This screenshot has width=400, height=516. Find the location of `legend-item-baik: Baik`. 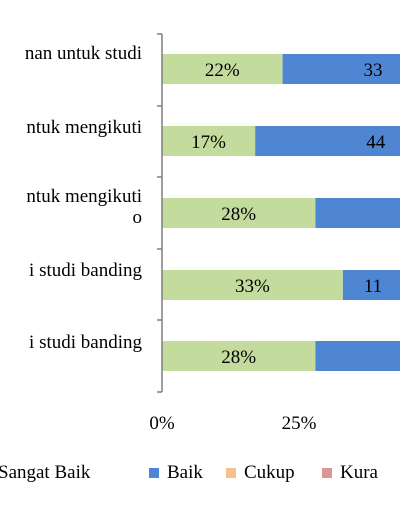

legend-item-baik: Baik is located at coordinates (176, 473).